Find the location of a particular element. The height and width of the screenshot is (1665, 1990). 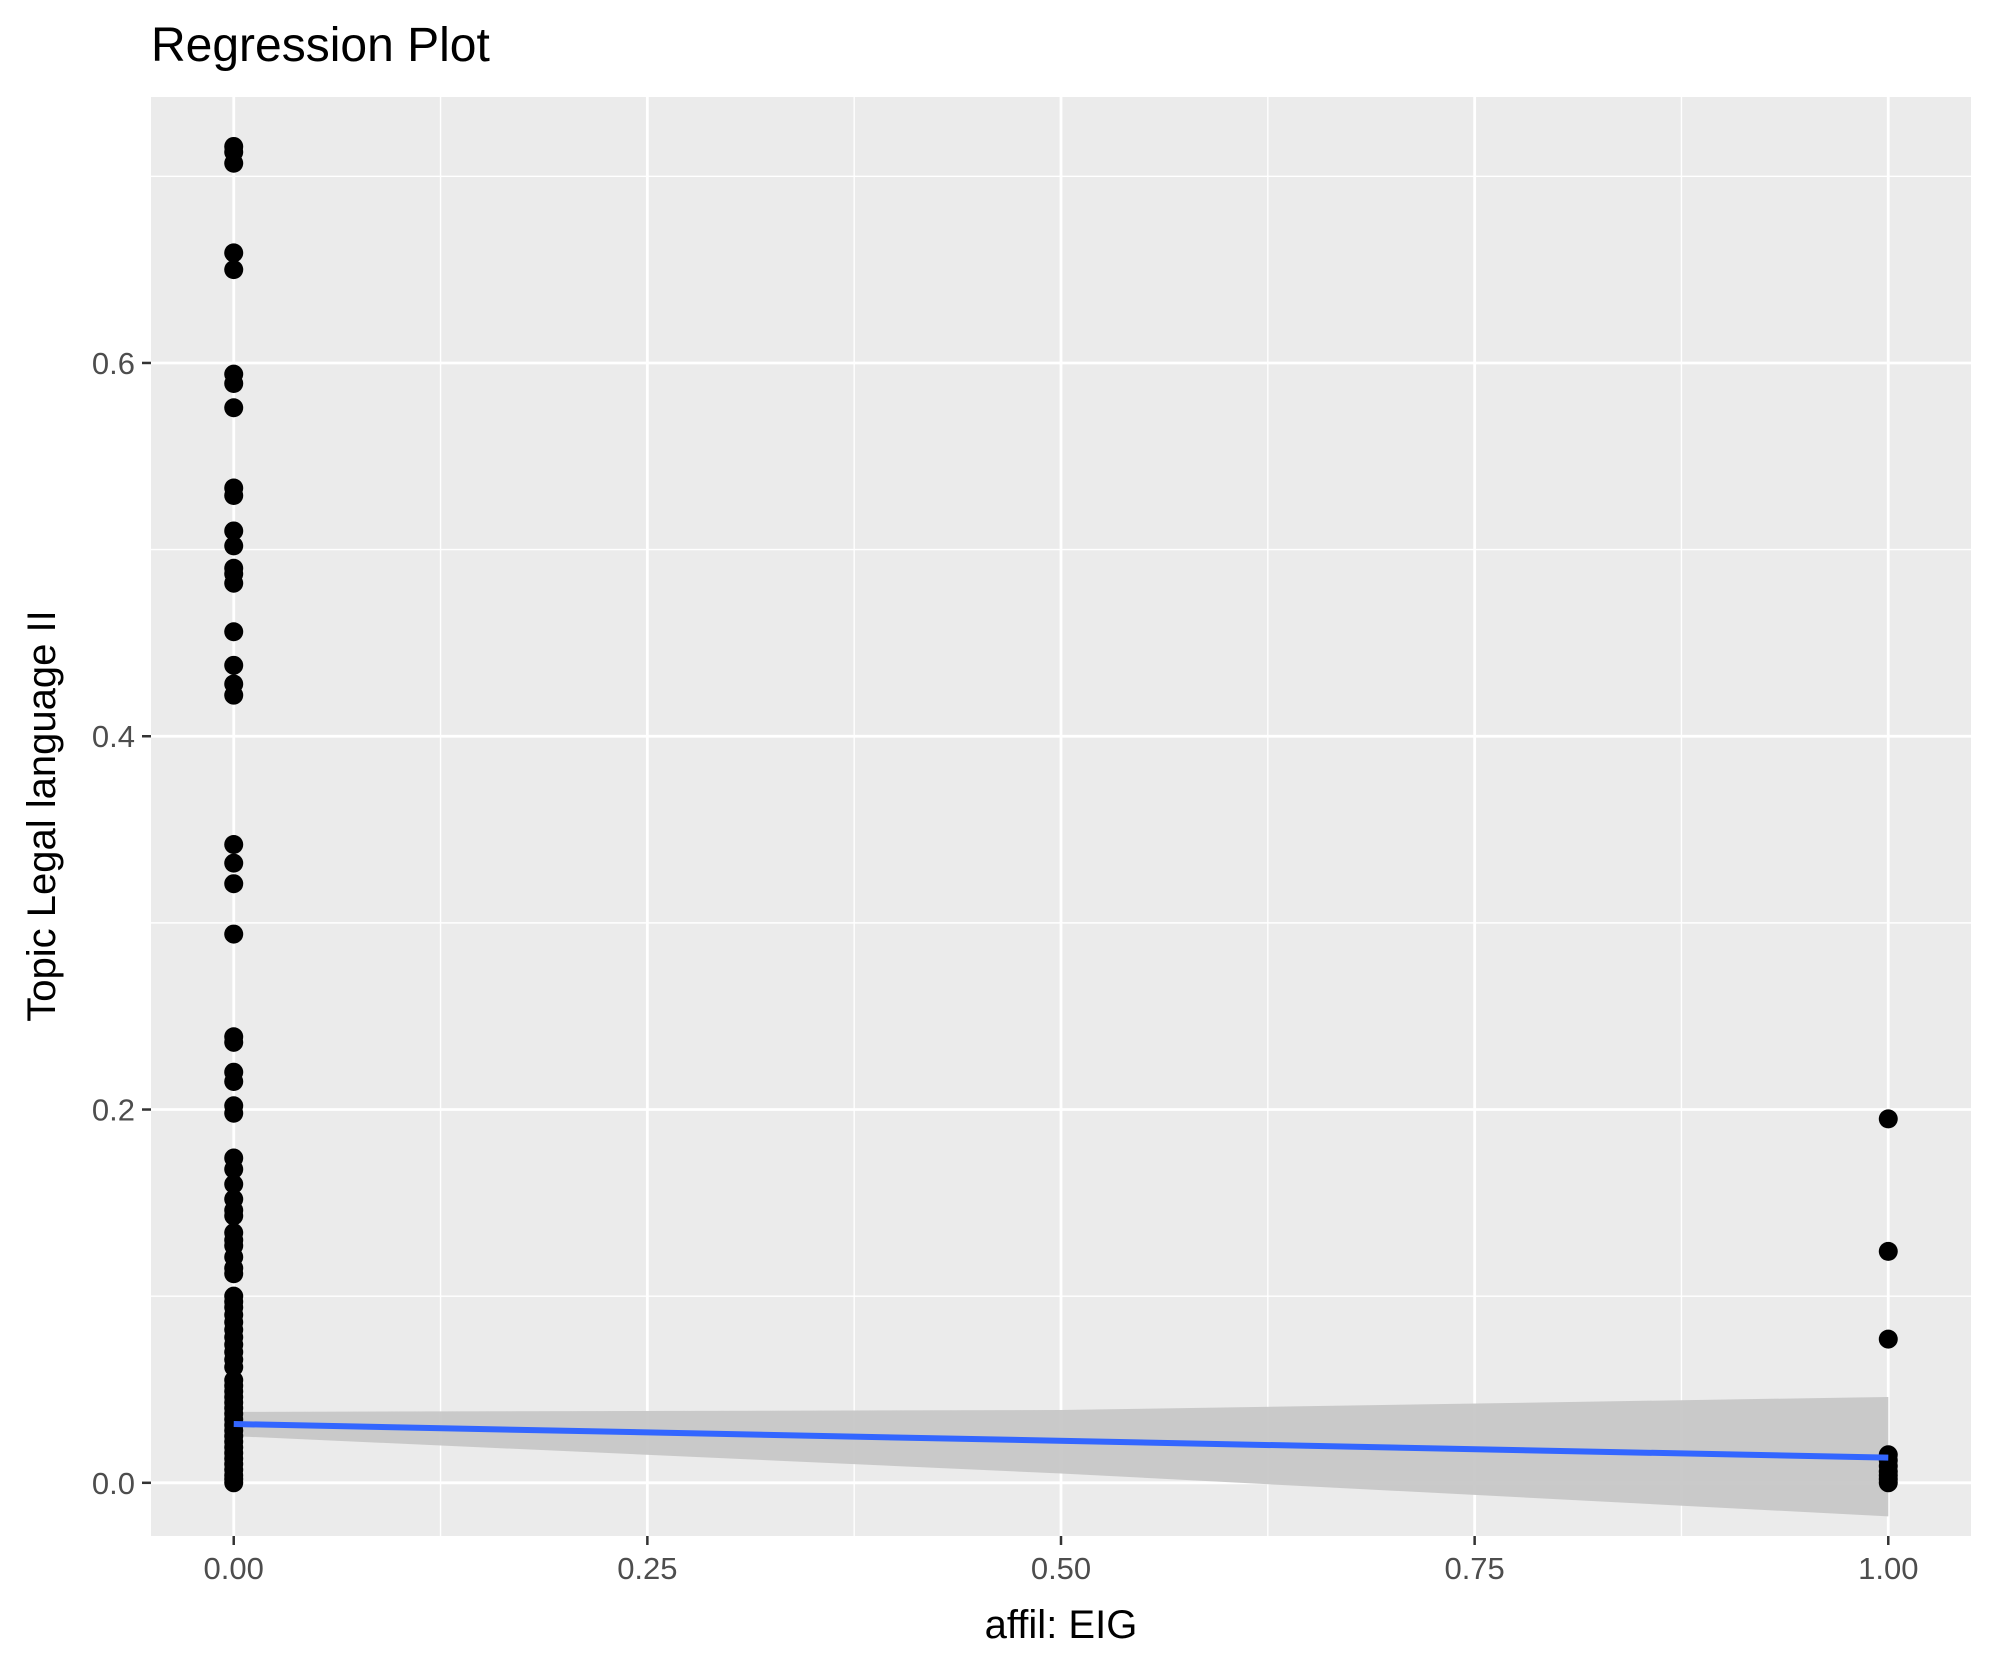

y-tick-label: 0.4 is located at coordinates (113, 736).